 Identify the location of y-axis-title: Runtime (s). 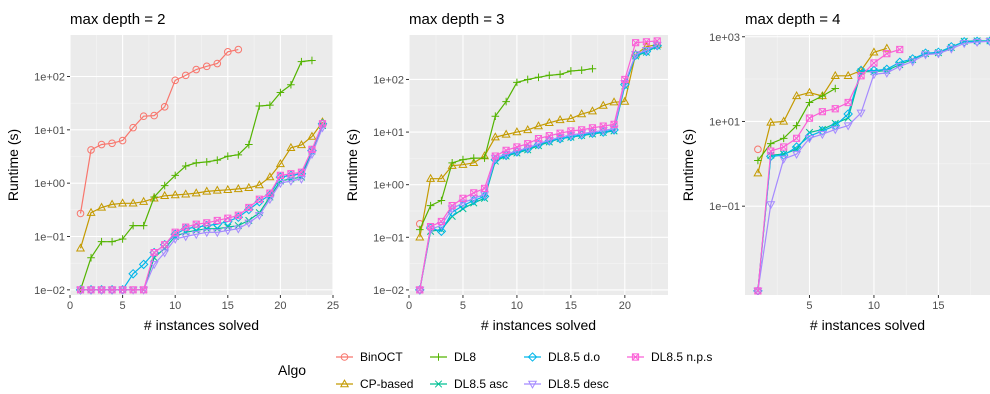
(13, 165).